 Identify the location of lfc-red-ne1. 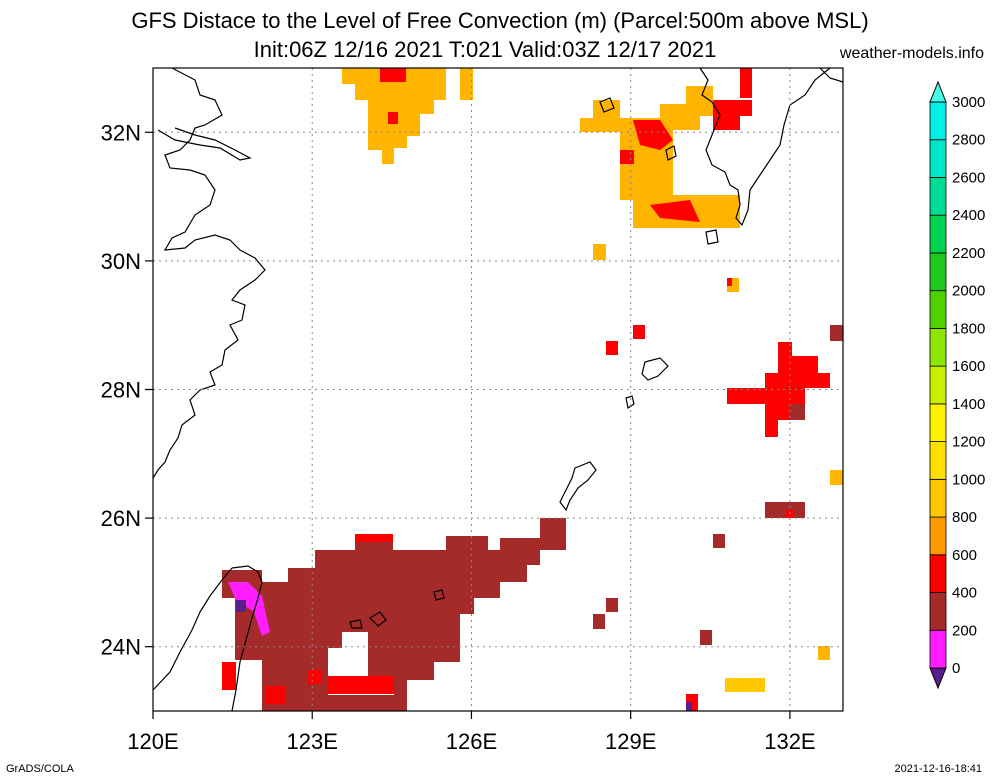
(746, 83).